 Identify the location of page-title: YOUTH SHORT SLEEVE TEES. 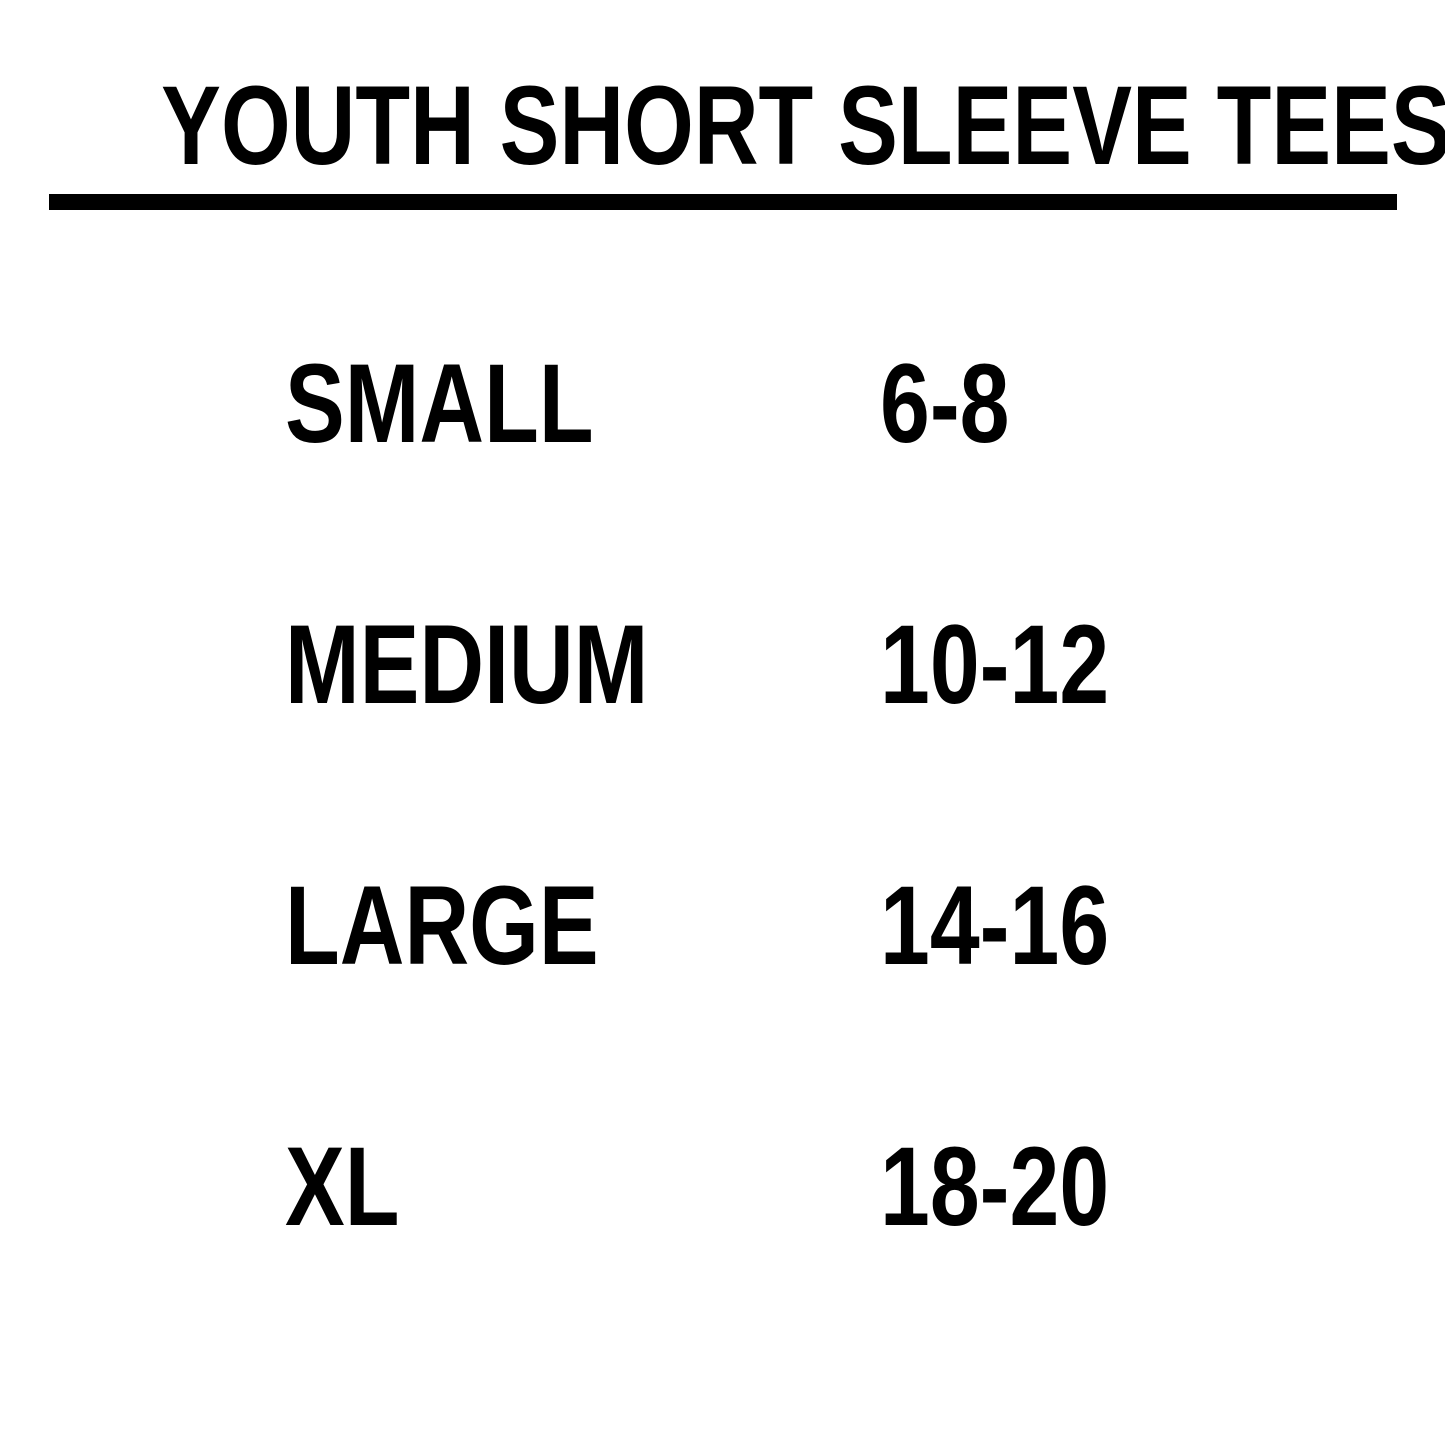
(722, 143).